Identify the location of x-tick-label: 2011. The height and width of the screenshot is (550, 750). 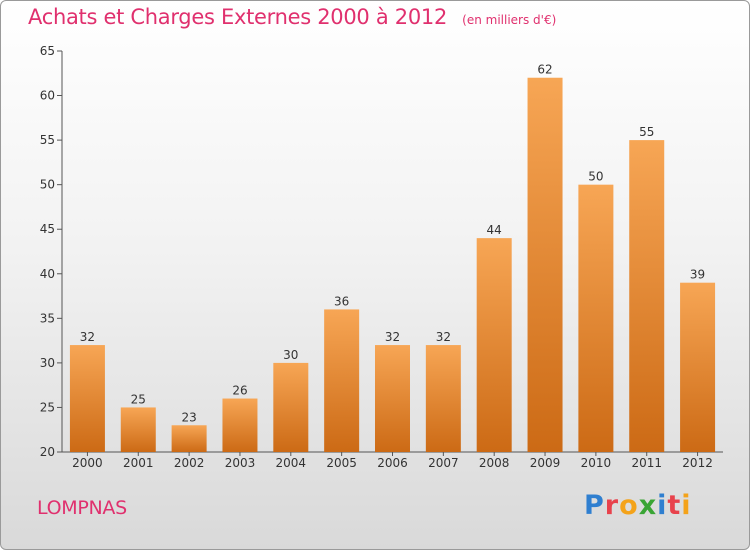
(646, 463).